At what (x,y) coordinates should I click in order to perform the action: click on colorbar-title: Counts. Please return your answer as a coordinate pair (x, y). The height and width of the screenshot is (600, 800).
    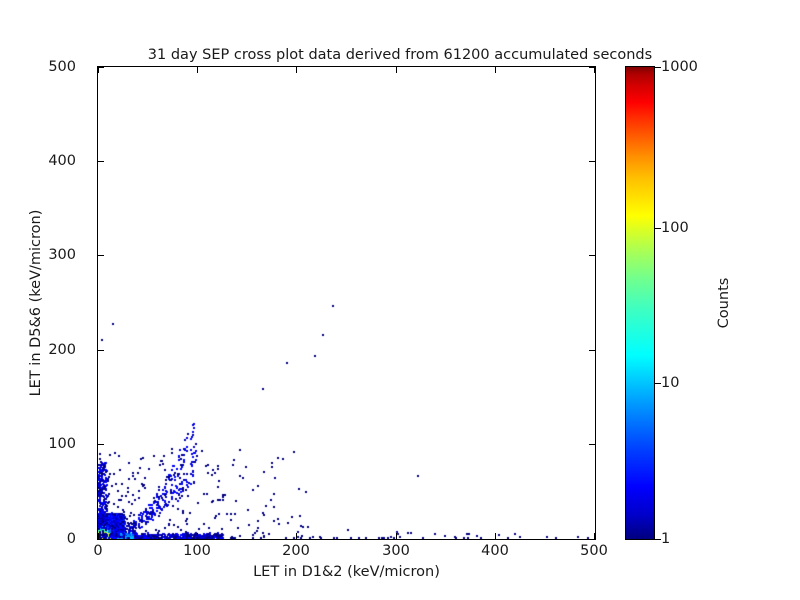
    Looking at the image, I should click on (724, 303).